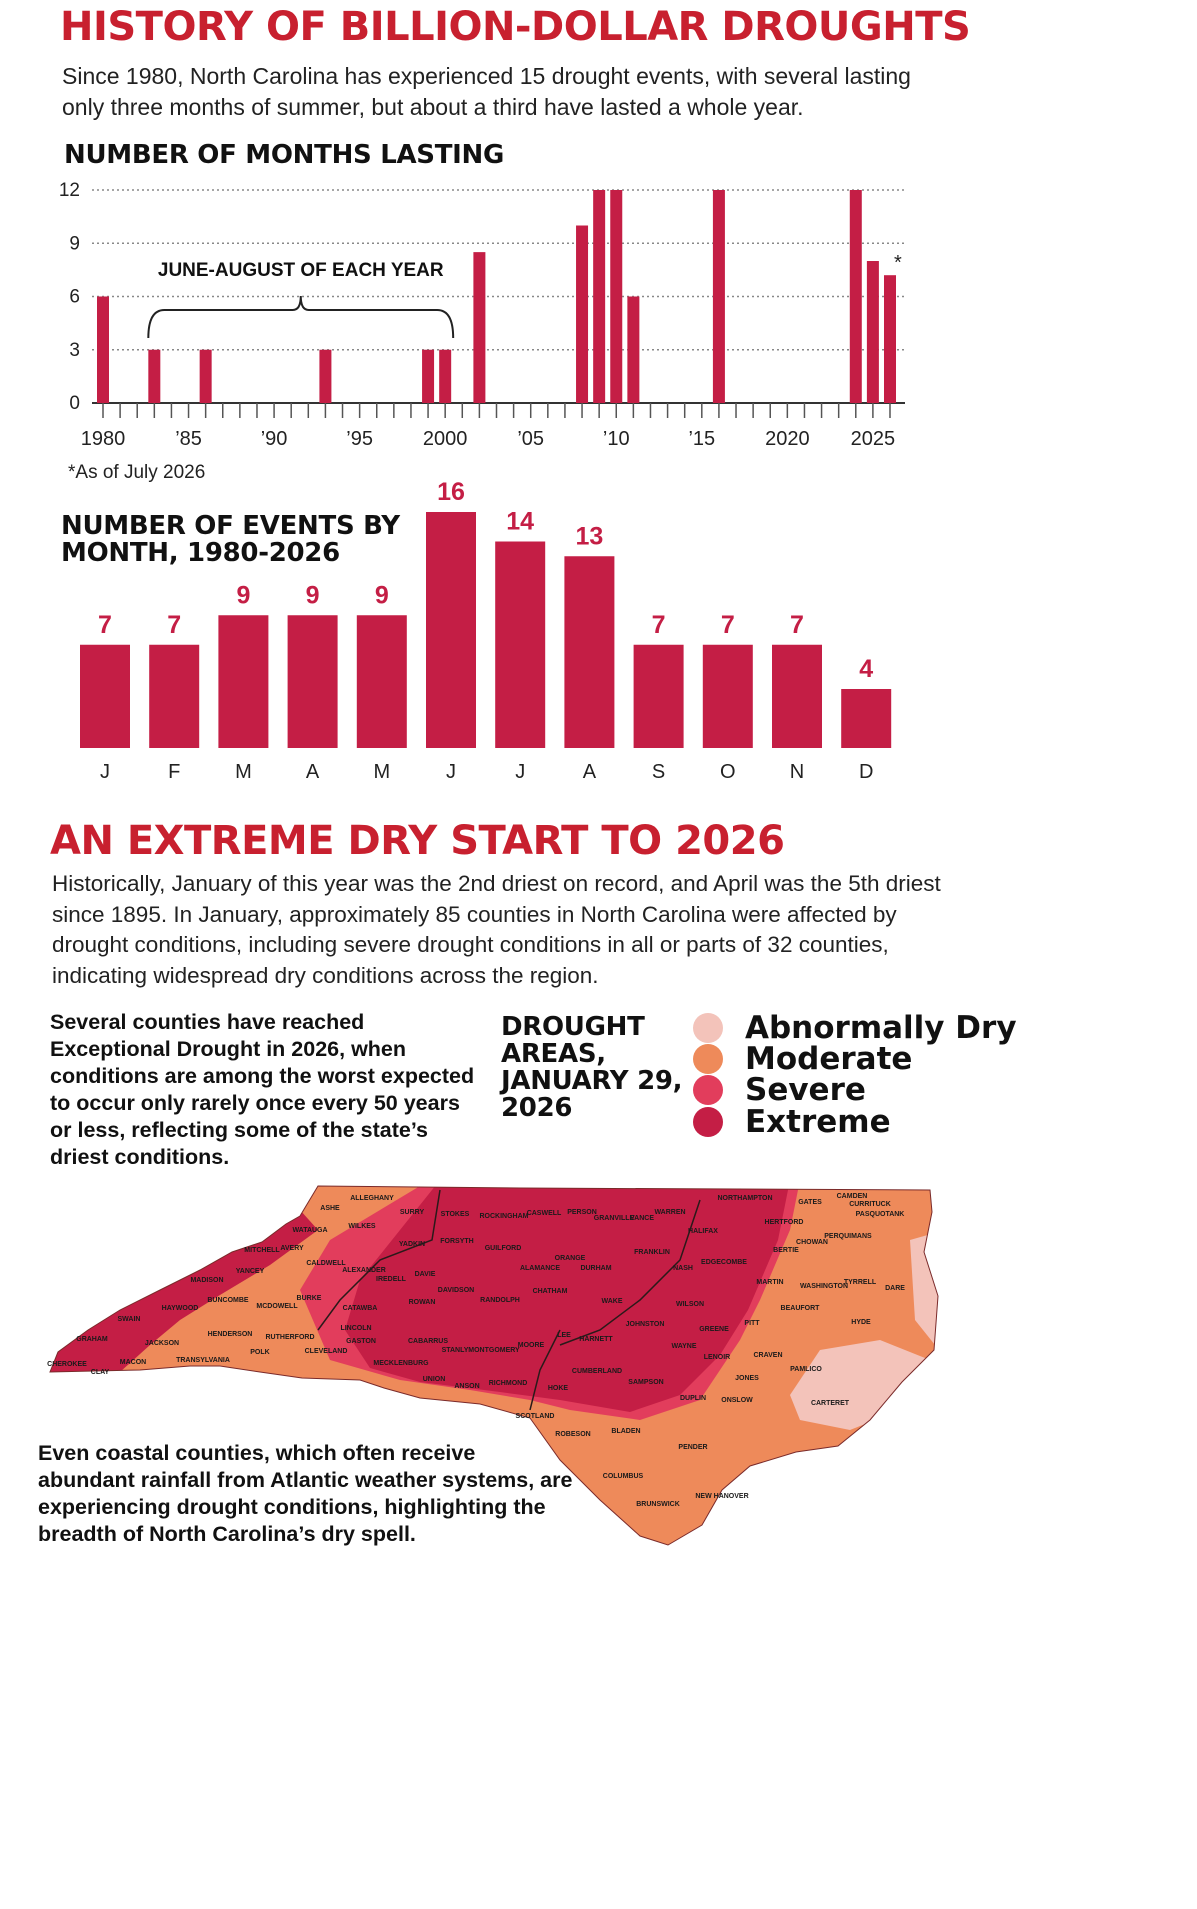 The height and width of the screenshot is (1909, 1197). I want to click on county-label: NORTHAMPTON, so click(744, 1198).